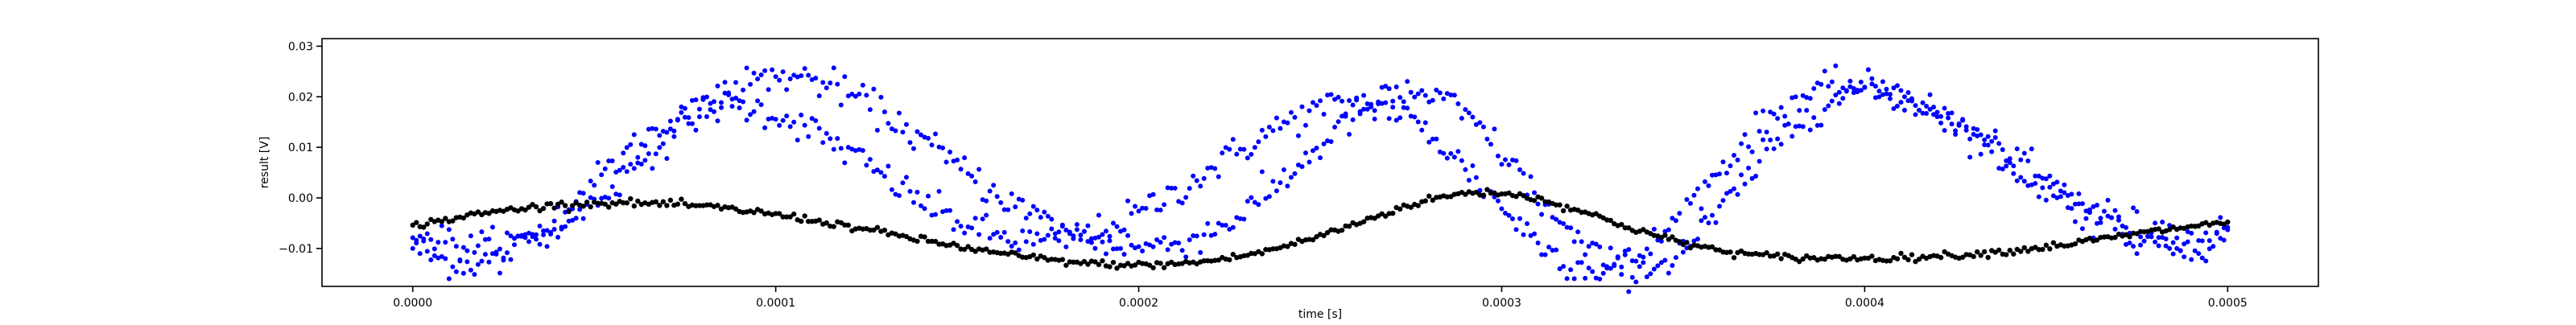 The height and width of the screenshot is (325, 2576). I want to click on x-axis-label: time [s], so click(1320, 314).